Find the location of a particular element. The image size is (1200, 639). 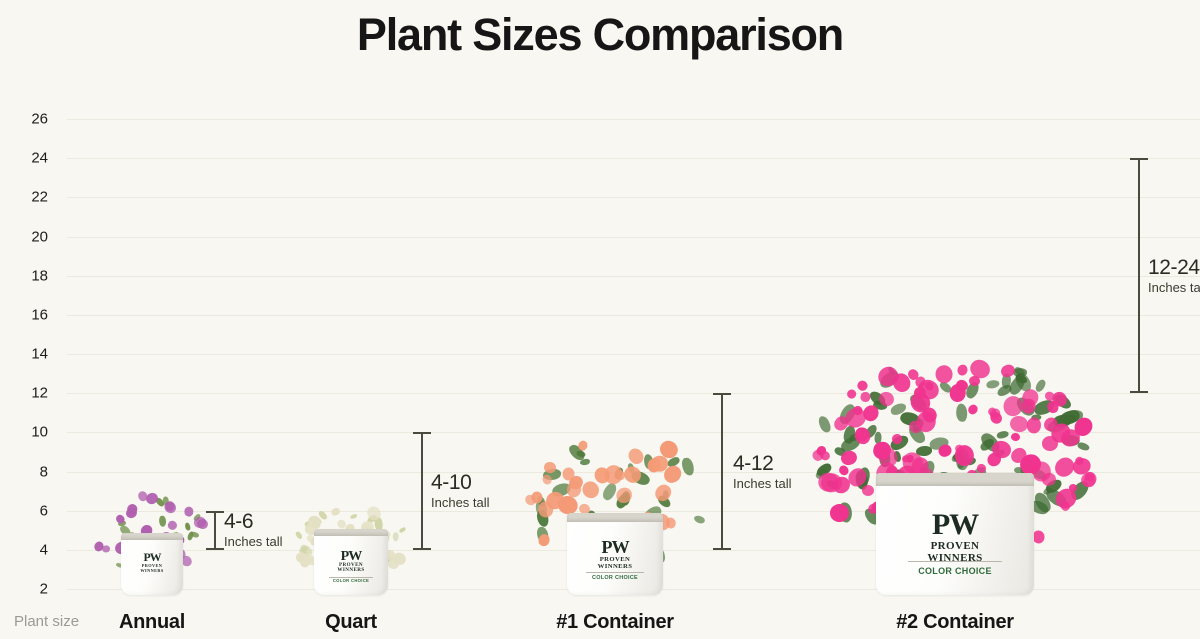

y-axis-tick-label: 22 is located at coordinates (39, 197).